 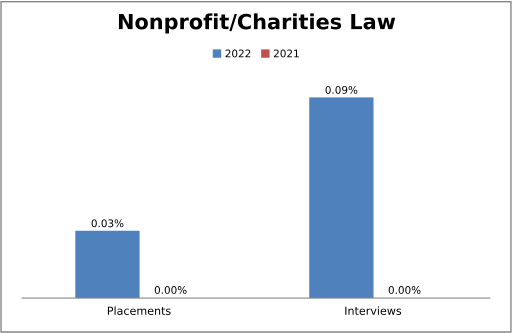 What do you see at coordinates (342, 90) in the screenshot?
I see `data-label: 0.09%` at bounding box center [342, 90].